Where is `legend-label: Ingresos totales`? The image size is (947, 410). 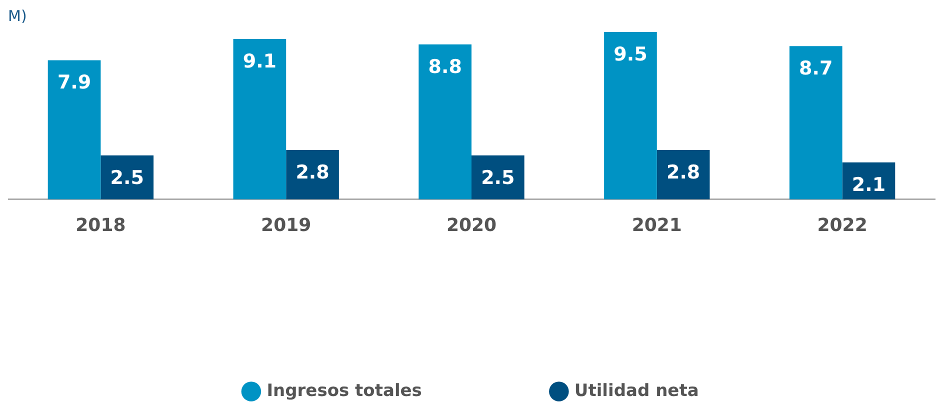
legend-label: Ingresos totales is located at coordinates (344, 390).